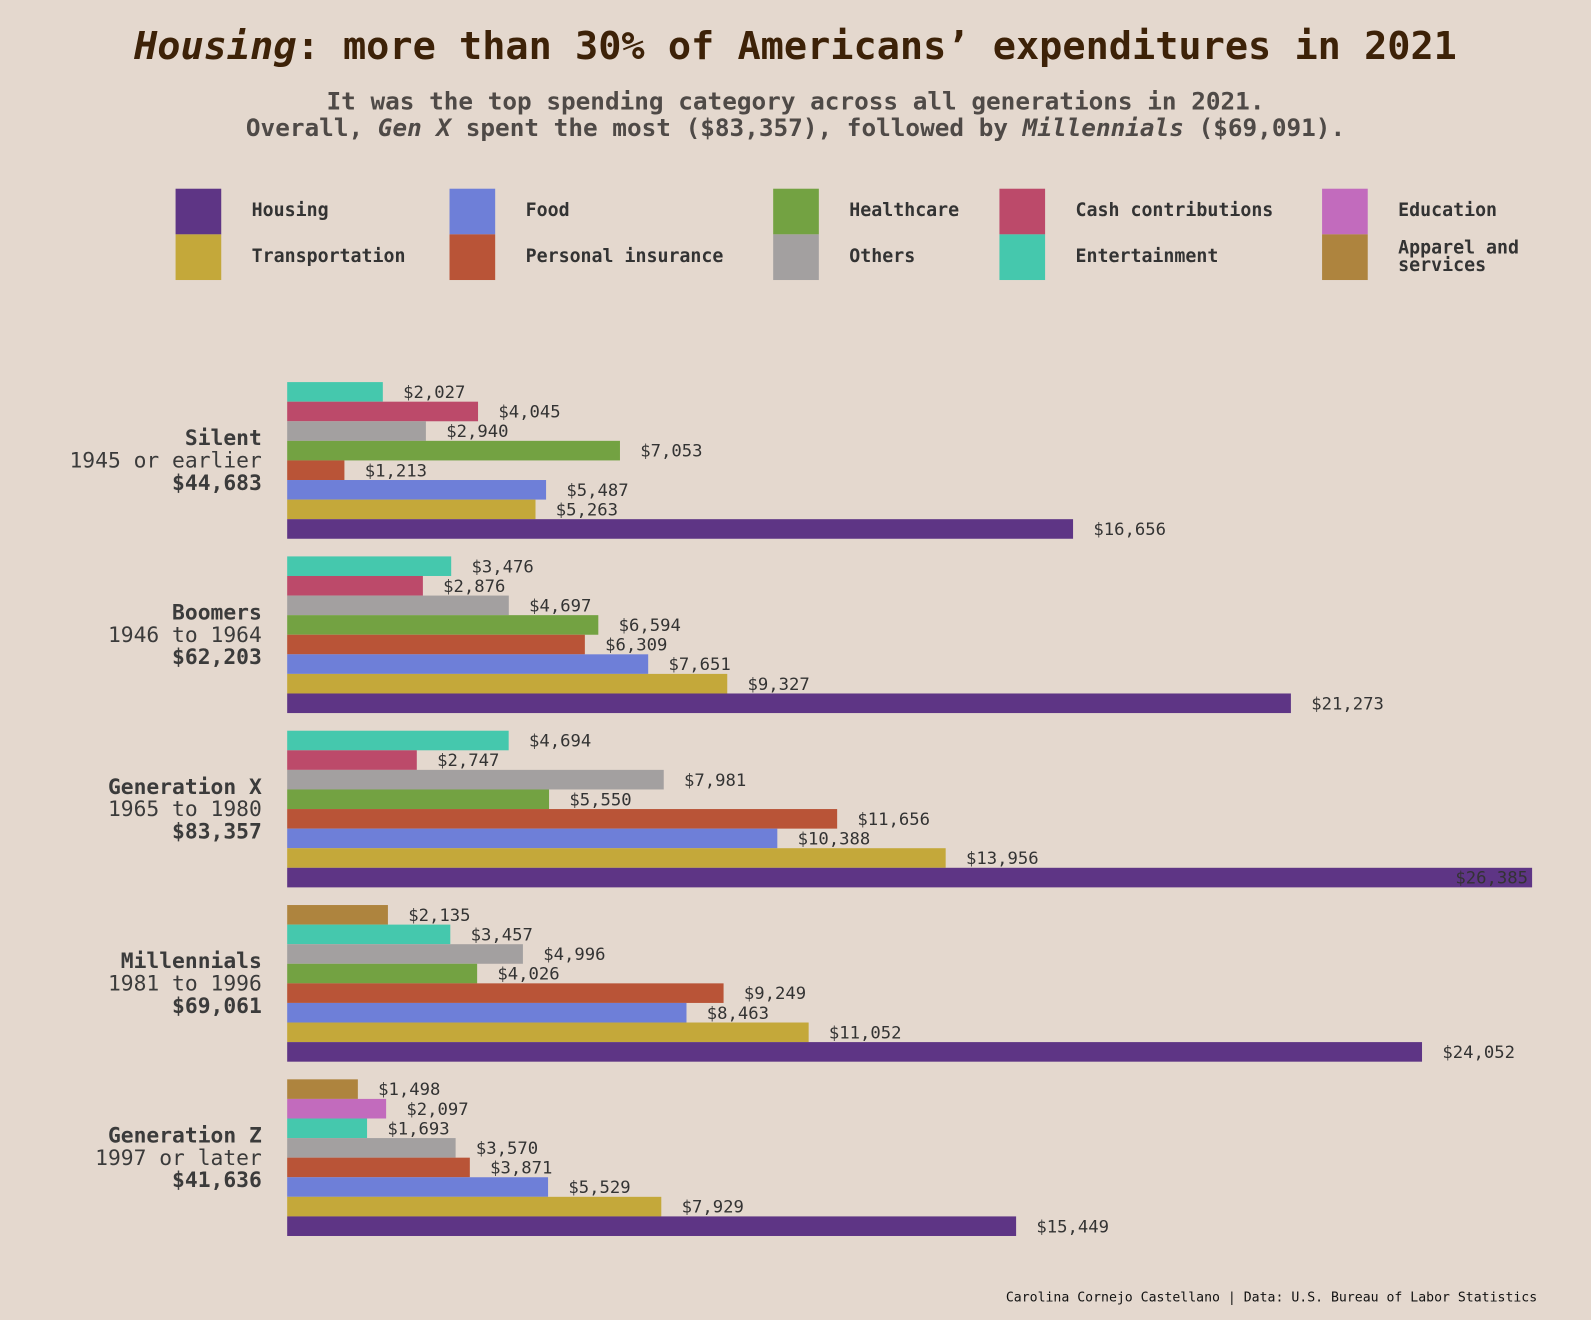 The width and height of the screenshot is (1591, 1320). What do you see at coordinates (713, 1208) in the screenshot?
I see `data-label-generation-z-transportation: $7,929` at bounding box center [713, 1208].